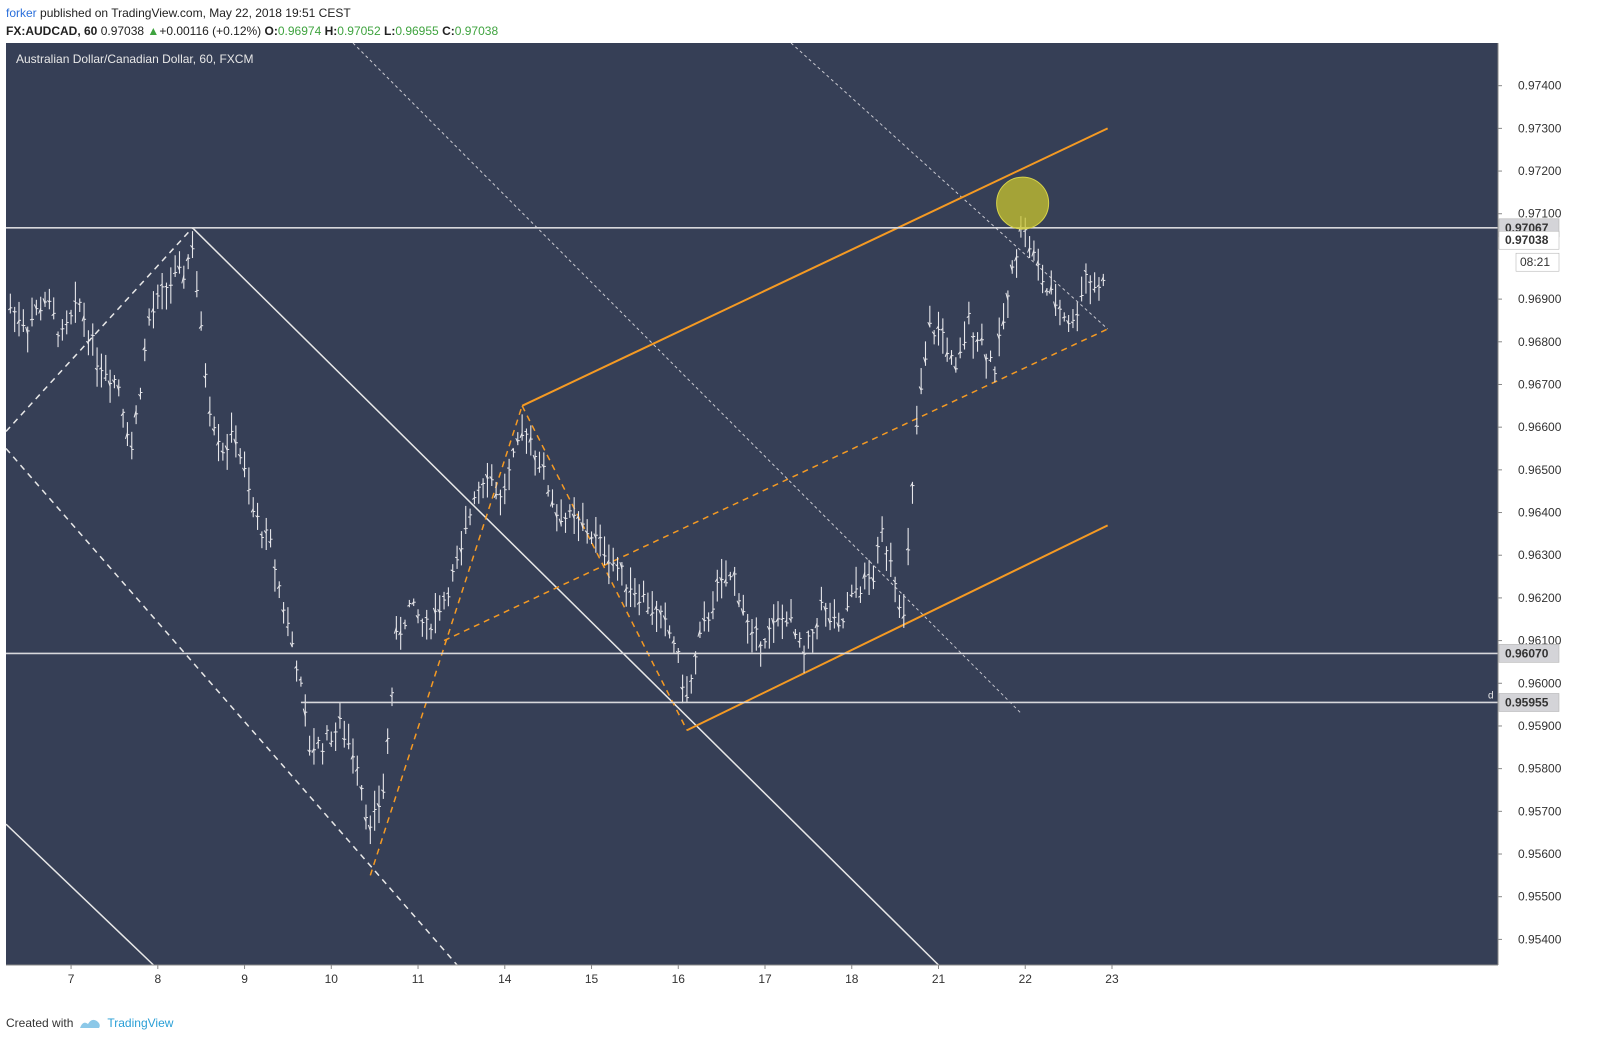  I want to click on orange-swing-dashed-line, so click(604, 568).